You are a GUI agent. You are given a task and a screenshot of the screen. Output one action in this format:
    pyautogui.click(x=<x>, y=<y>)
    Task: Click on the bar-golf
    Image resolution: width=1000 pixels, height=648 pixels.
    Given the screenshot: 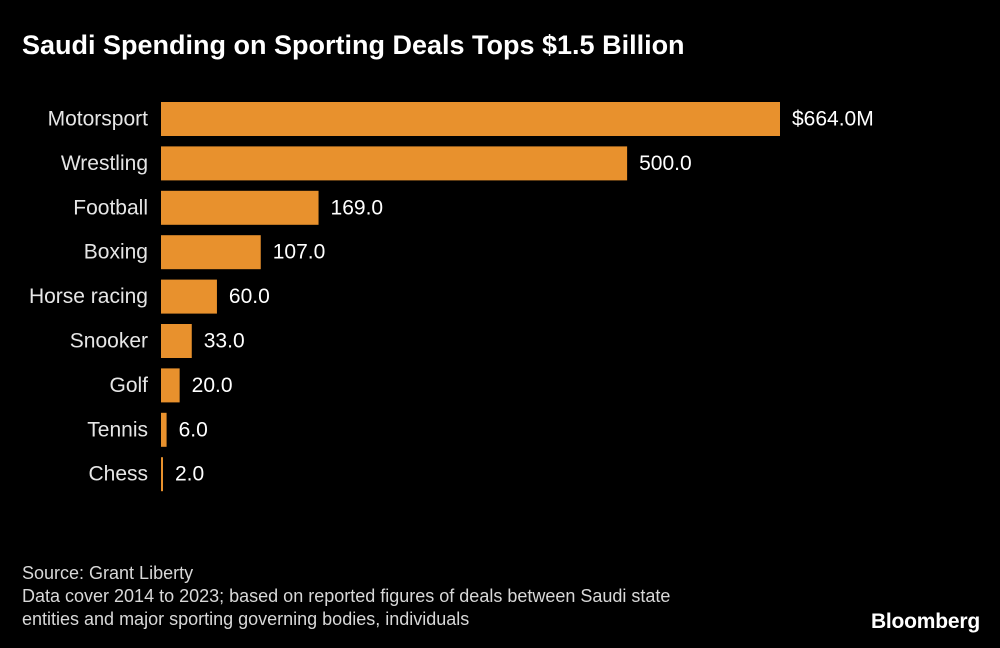 What is the action you would take?
    pyautogui.click(x=170, y=385)
    